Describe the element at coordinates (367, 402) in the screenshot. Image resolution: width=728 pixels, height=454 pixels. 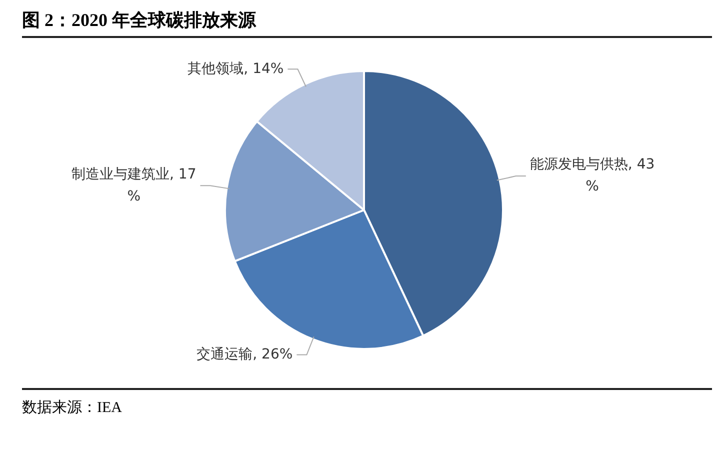
I see `source-note: 数据来源：IEA` at that location.